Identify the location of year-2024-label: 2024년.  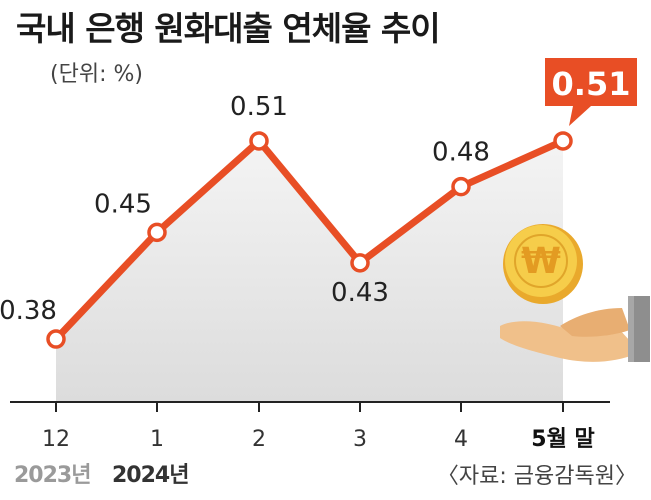
(150, 475).